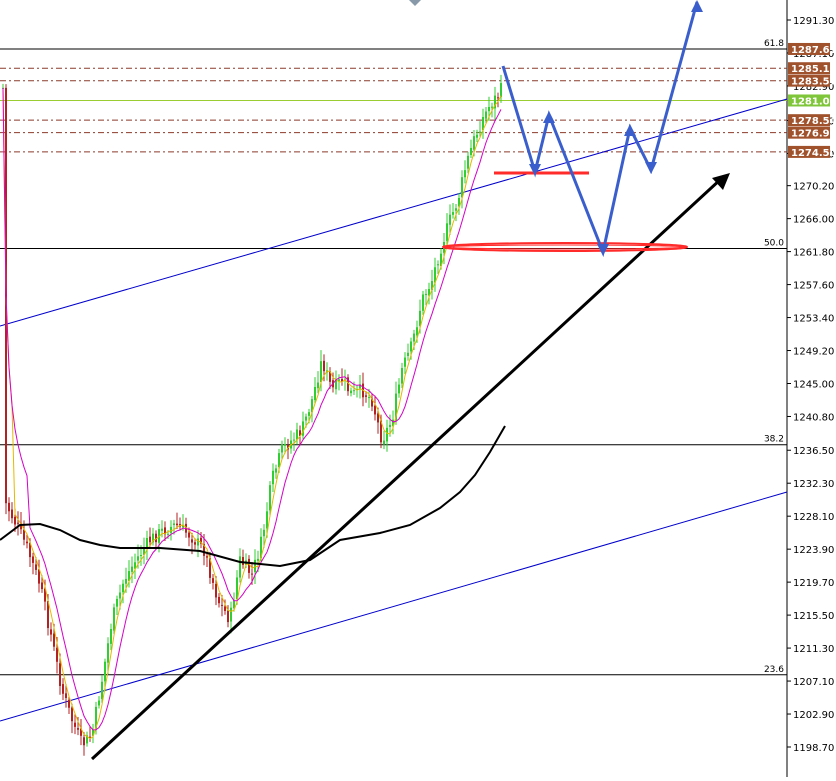 This screenshot has height=781, width=836. Describe the element at coordinates (813, 484) in the screenshot. I see `price-axis-label: 1232.30` at that location.